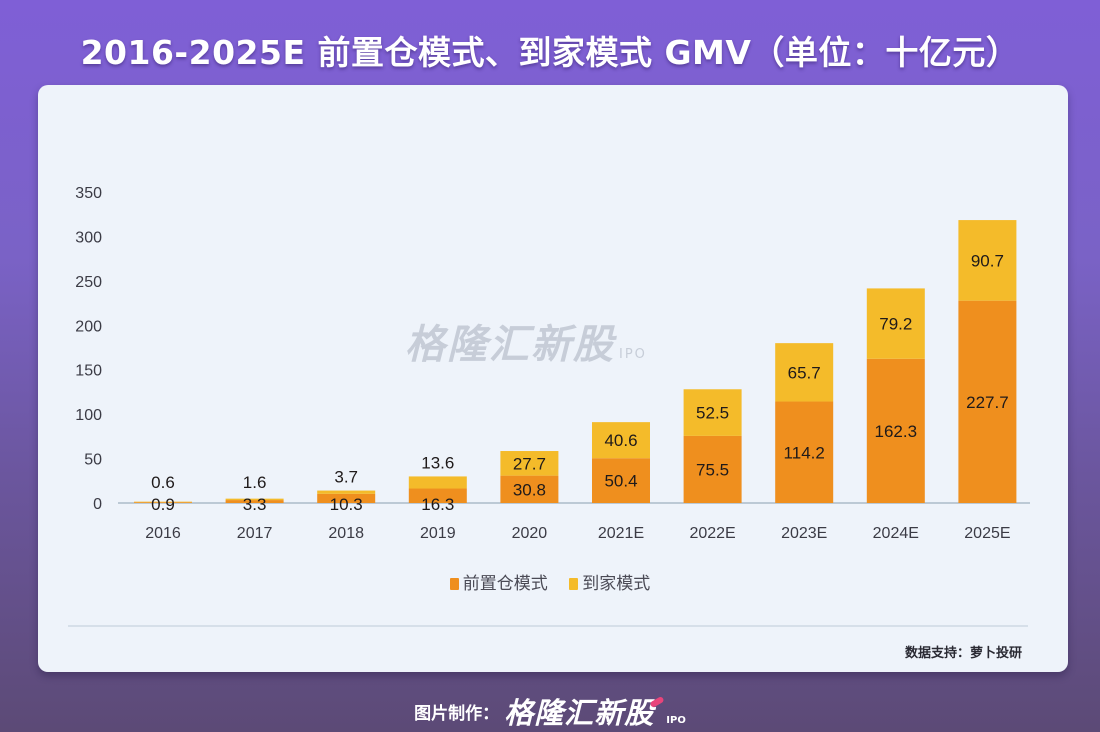 Image resolution: width=1100 pixels, height=732 pixels. I want to click on legend-swatch-home-delivery, so click(574, 584).